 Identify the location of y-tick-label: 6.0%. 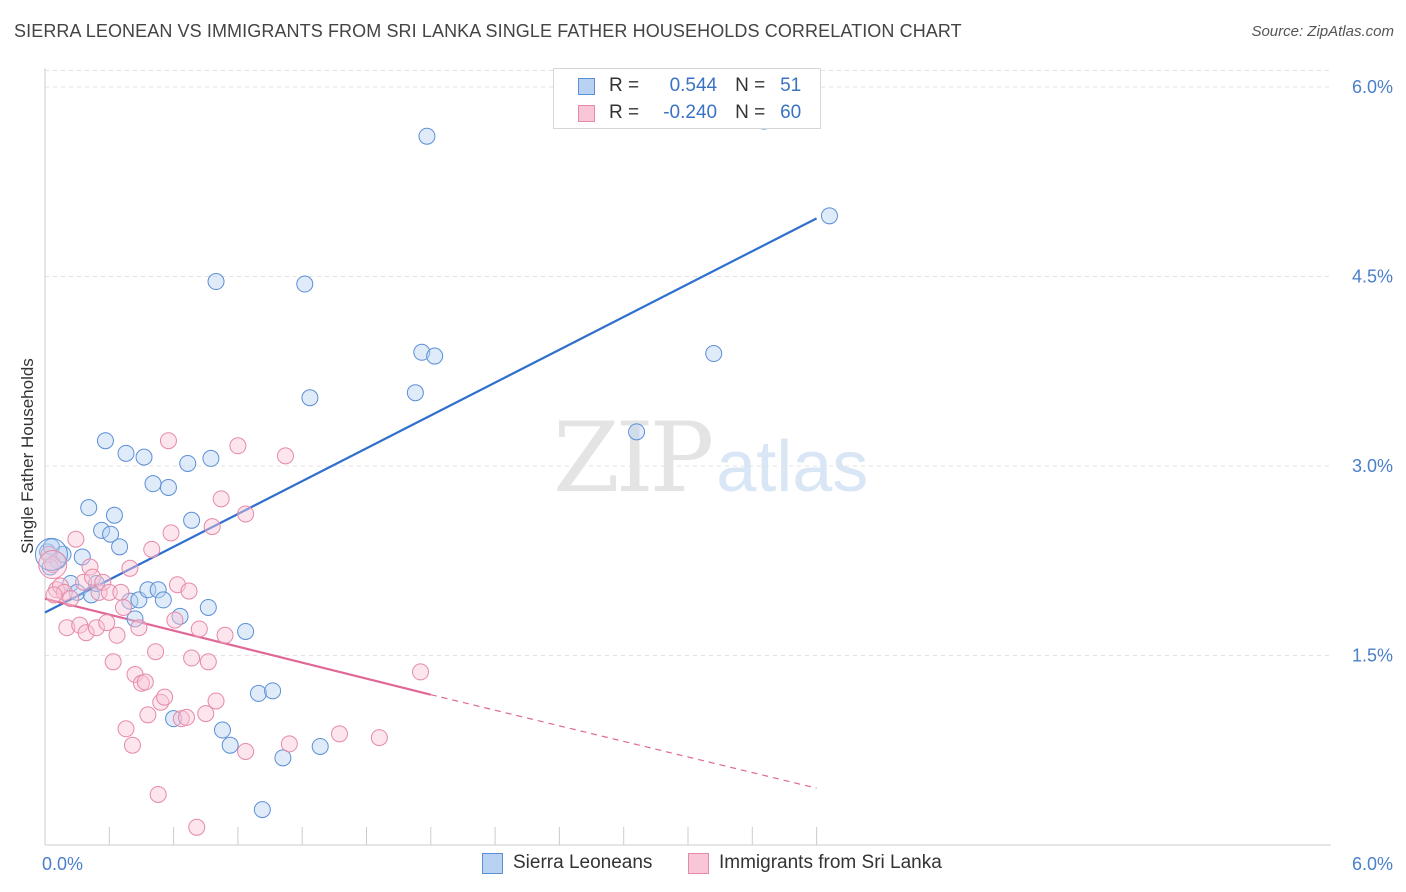
(1372, 87).